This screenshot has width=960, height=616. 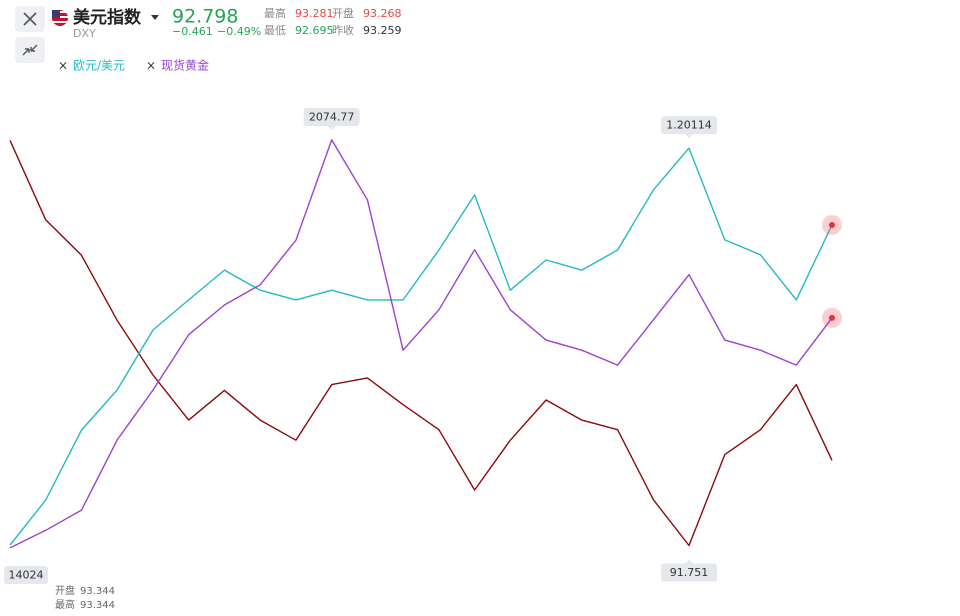 I want to click on stat-label: 开盘, so click(x=343, y=13).